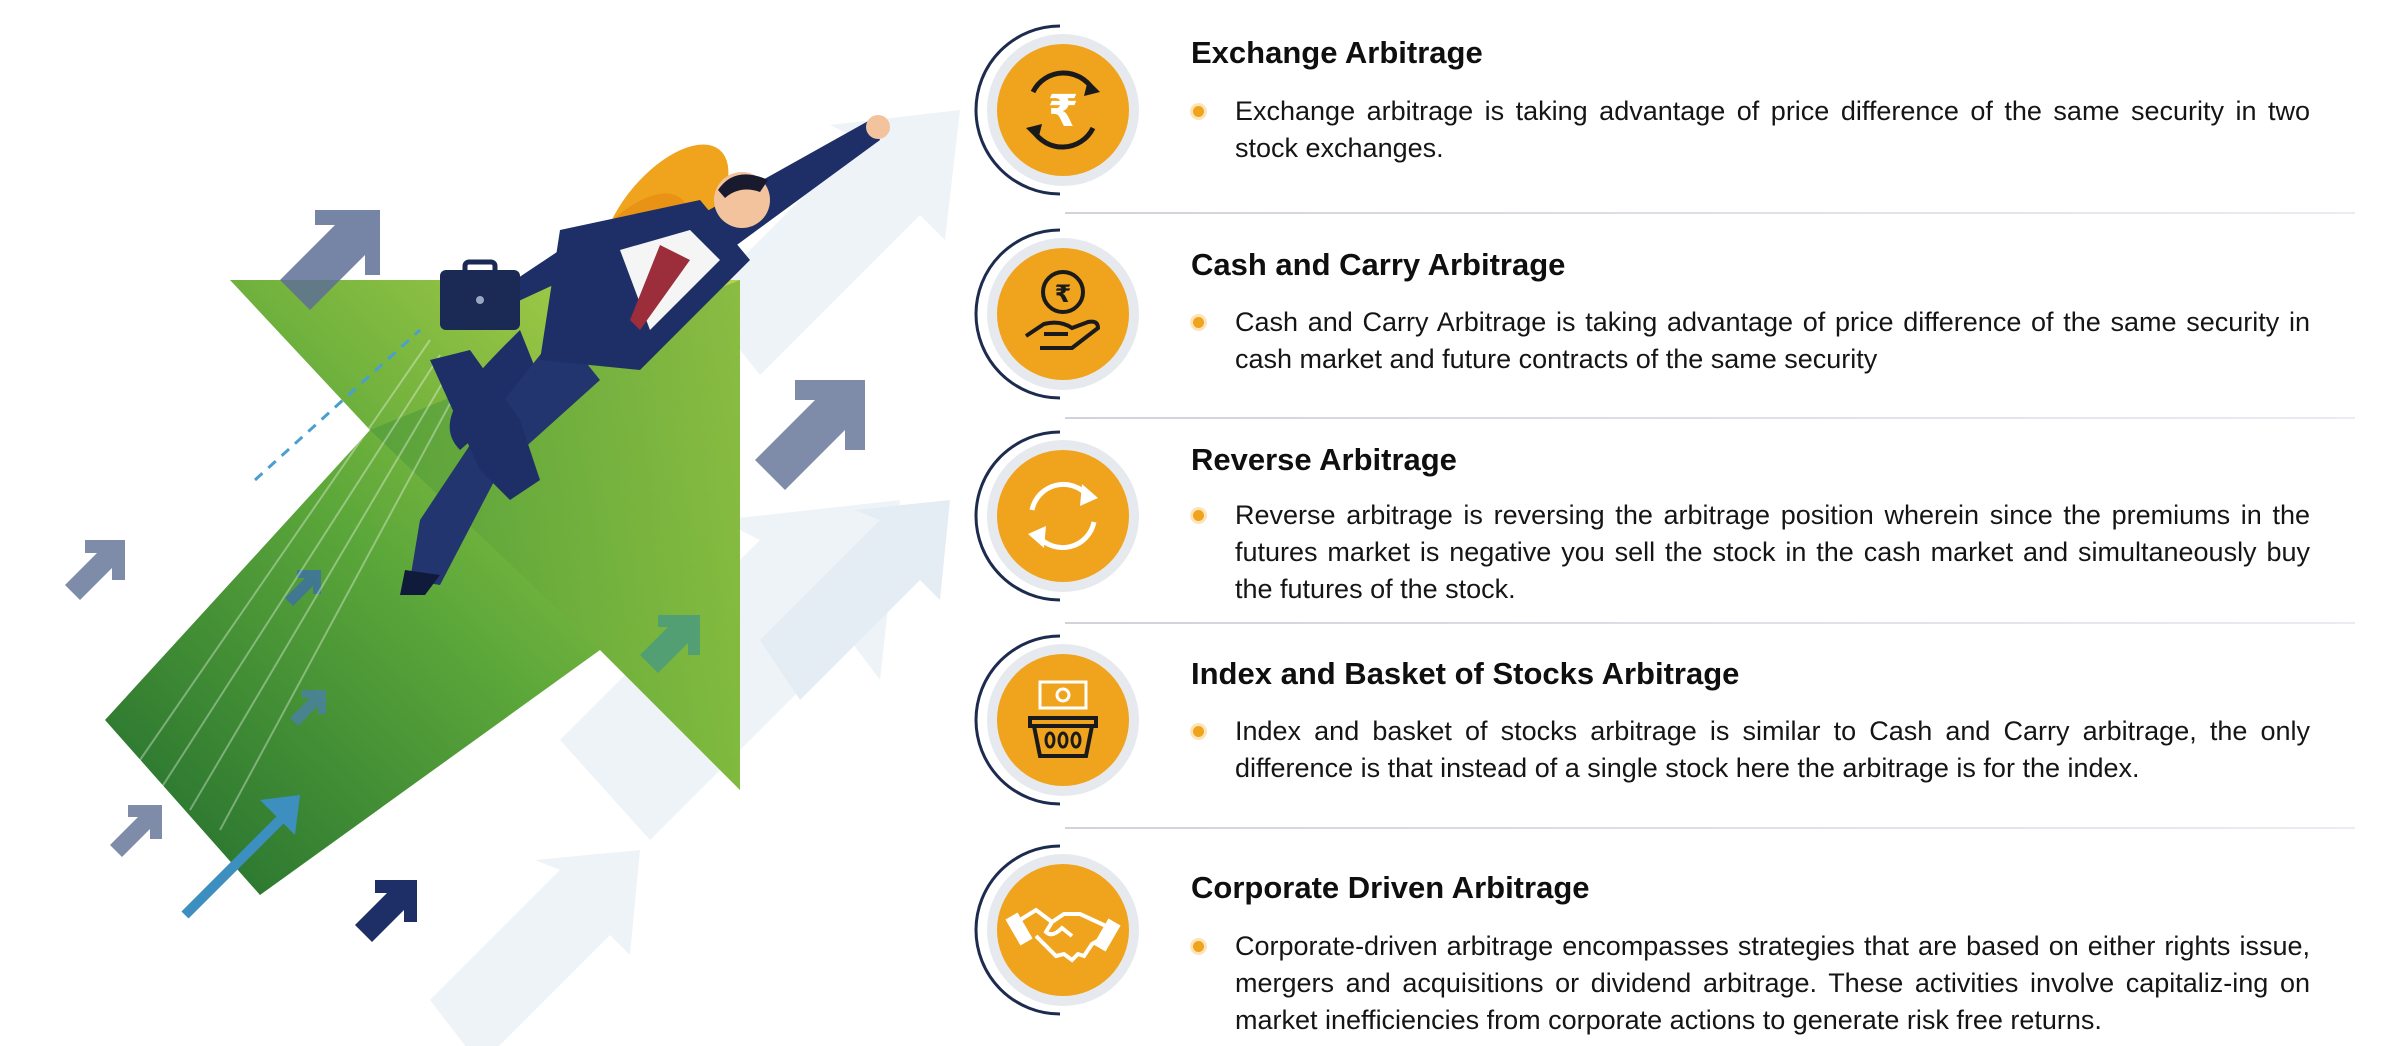 This screenshot has width=2390, height=1046. I want to click on item-title: Reverse Arbitrage, so click(1324, 459).